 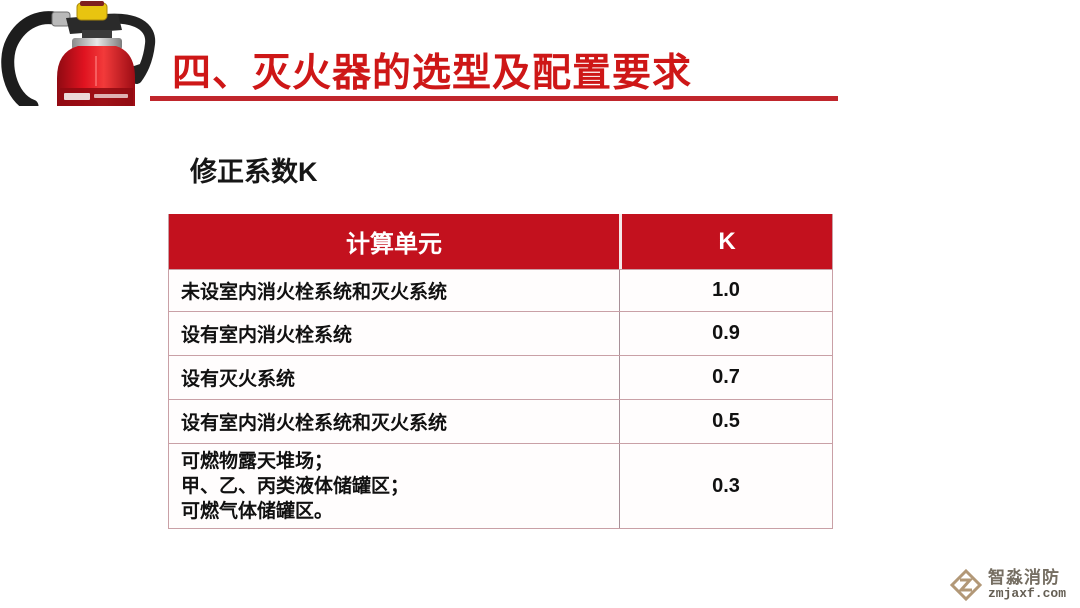 What do you see at coordinates (725, 333) in the screenshot?
I see `k-value-cell: 0.9` at bounding box center [725, 333].